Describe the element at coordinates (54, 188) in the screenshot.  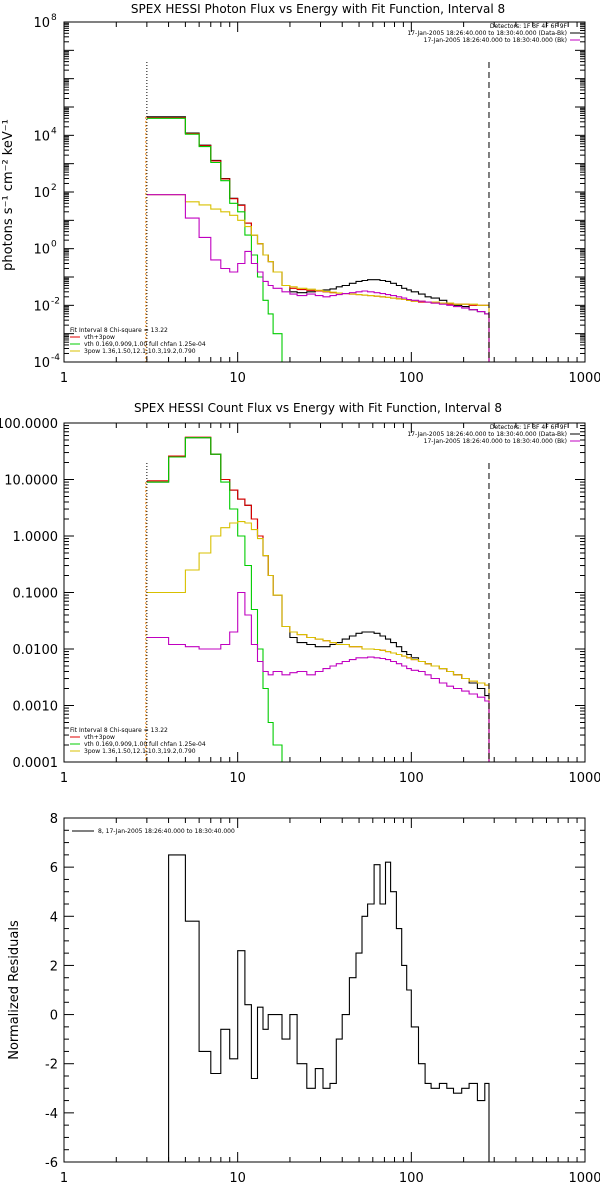
I see `y-tick-exponent: 2` at that location.